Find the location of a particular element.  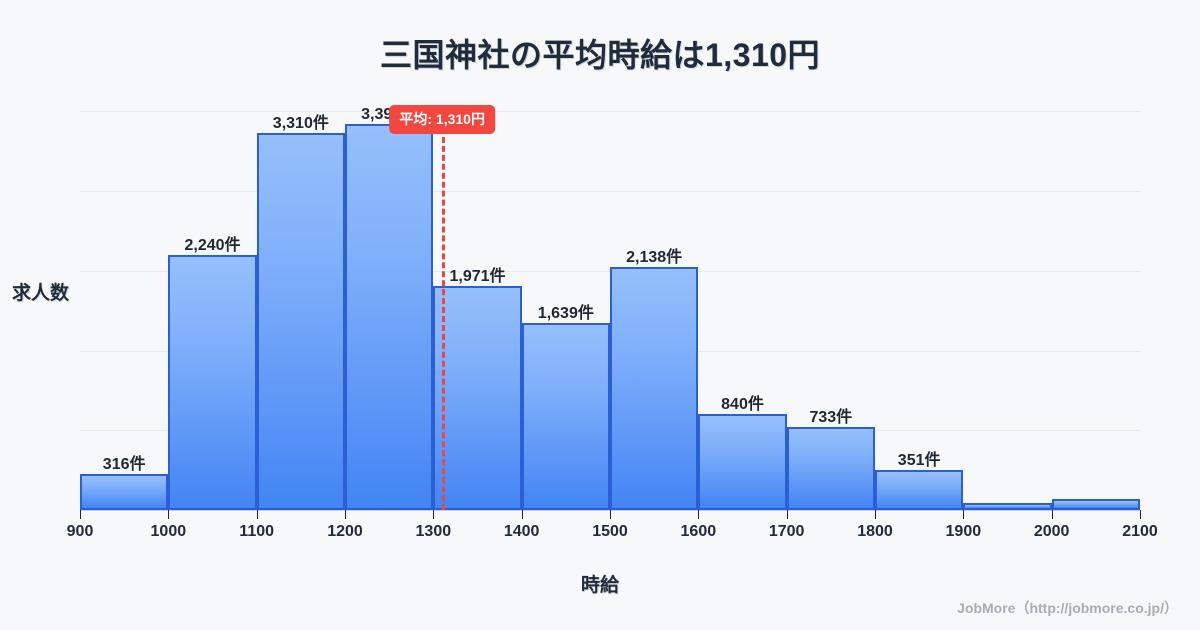

bar-value-label: 1,639件 is located at coordinates (565, 314).